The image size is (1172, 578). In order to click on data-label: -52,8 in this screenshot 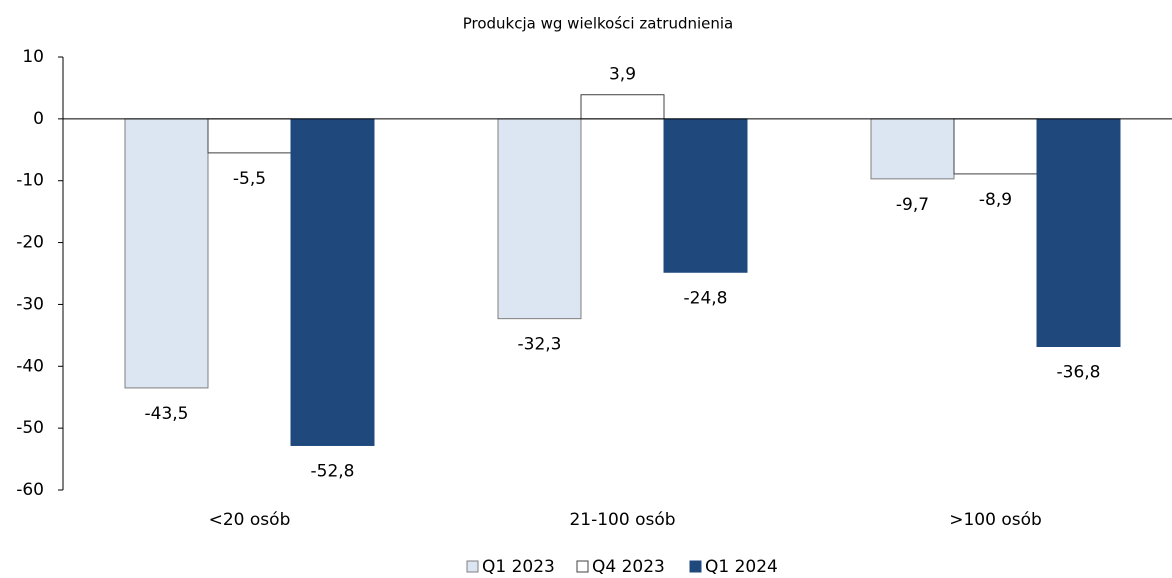, I will do `click(333, 471)`.